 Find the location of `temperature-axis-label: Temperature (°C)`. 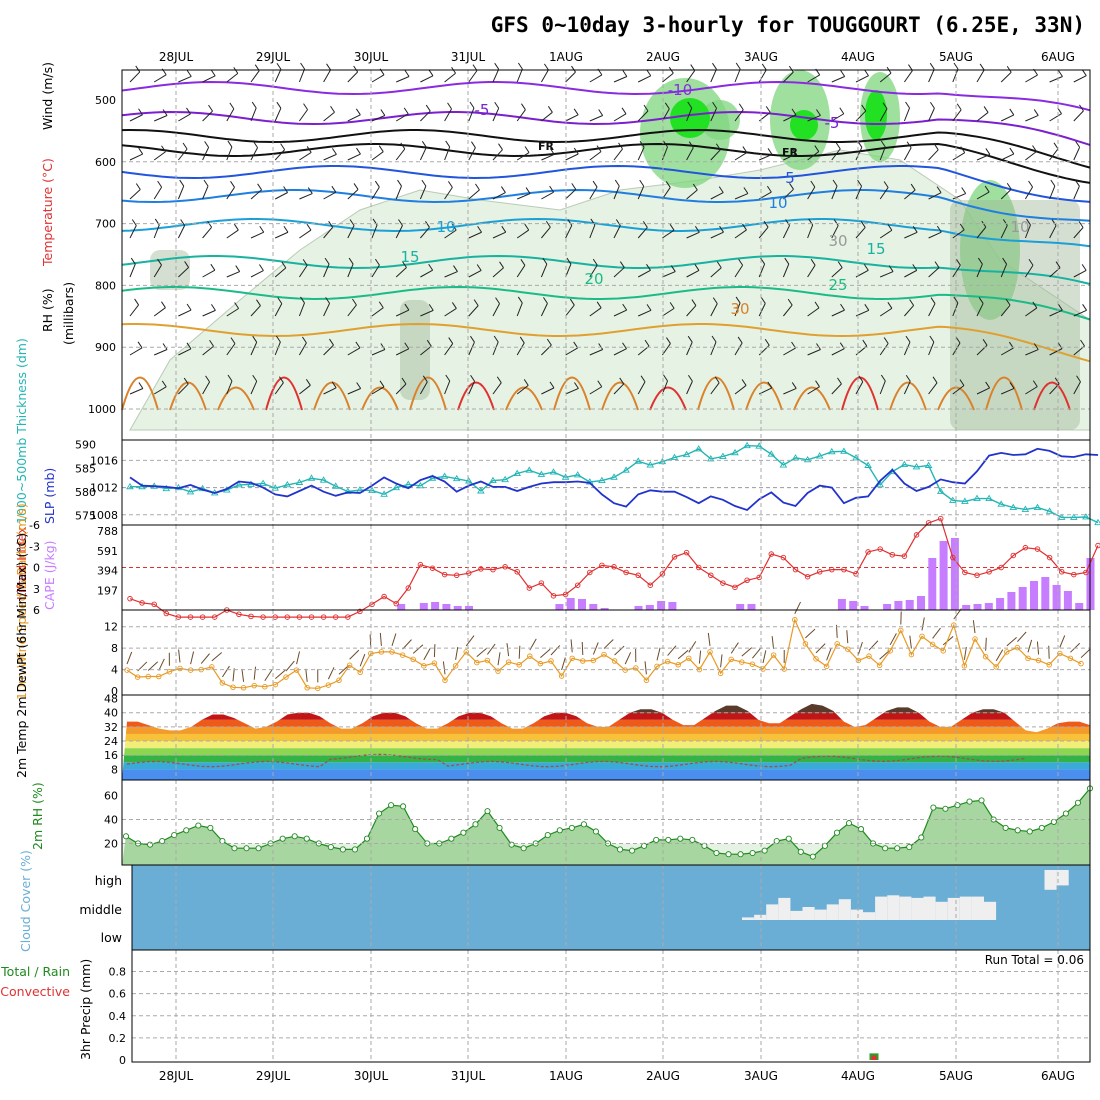

temperature-axis-label: Temperature (°C) is located at coordinates (47, 212).